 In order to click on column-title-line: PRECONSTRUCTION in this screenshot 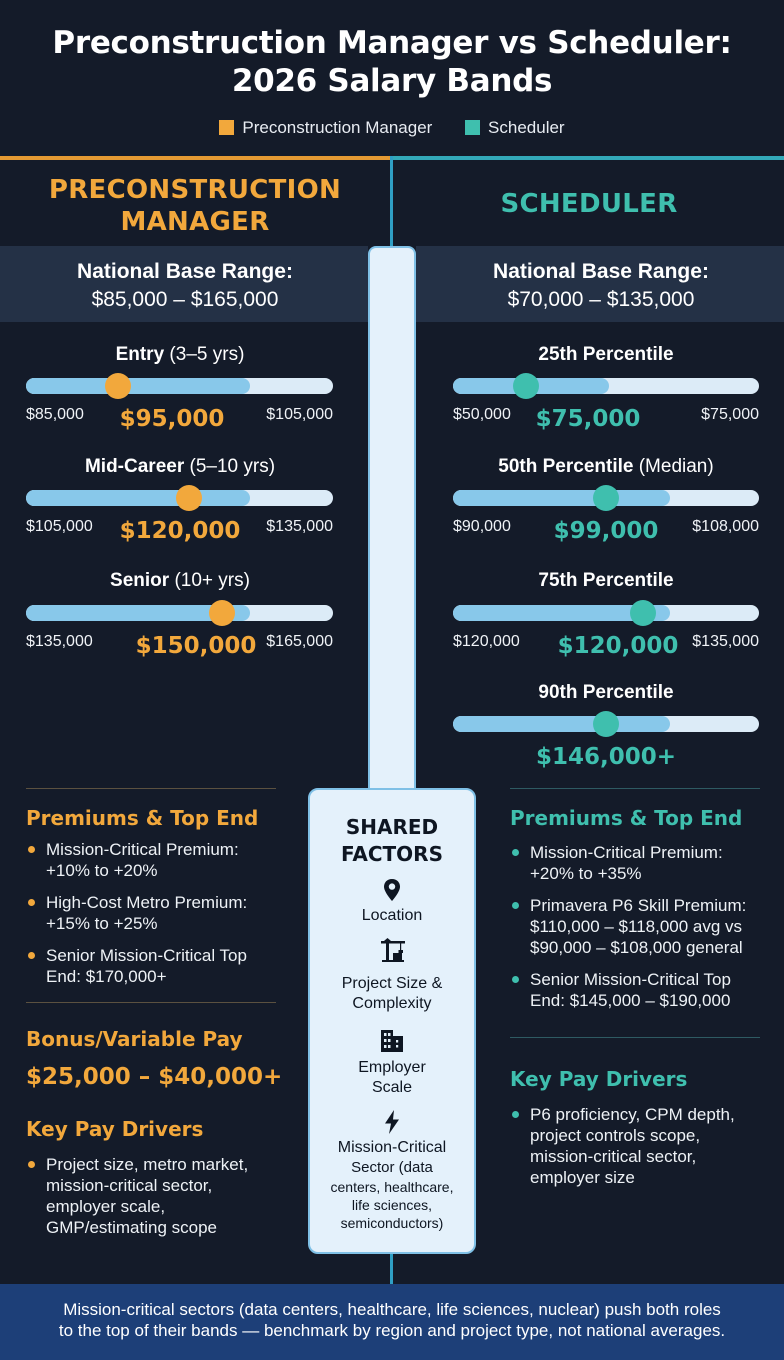, I will do `click(195, 190)`.